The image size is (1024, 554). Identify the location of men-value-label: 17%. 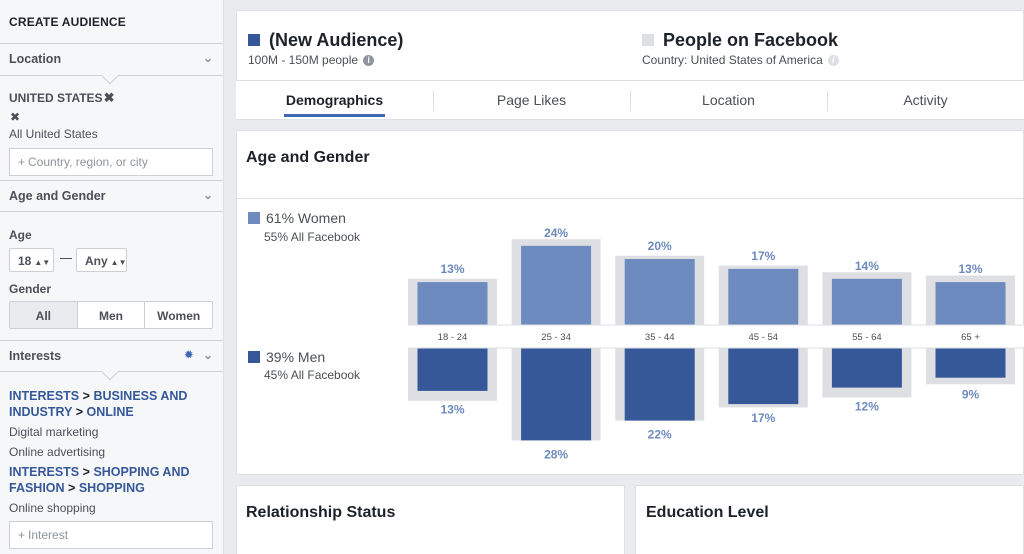
(763, 418).